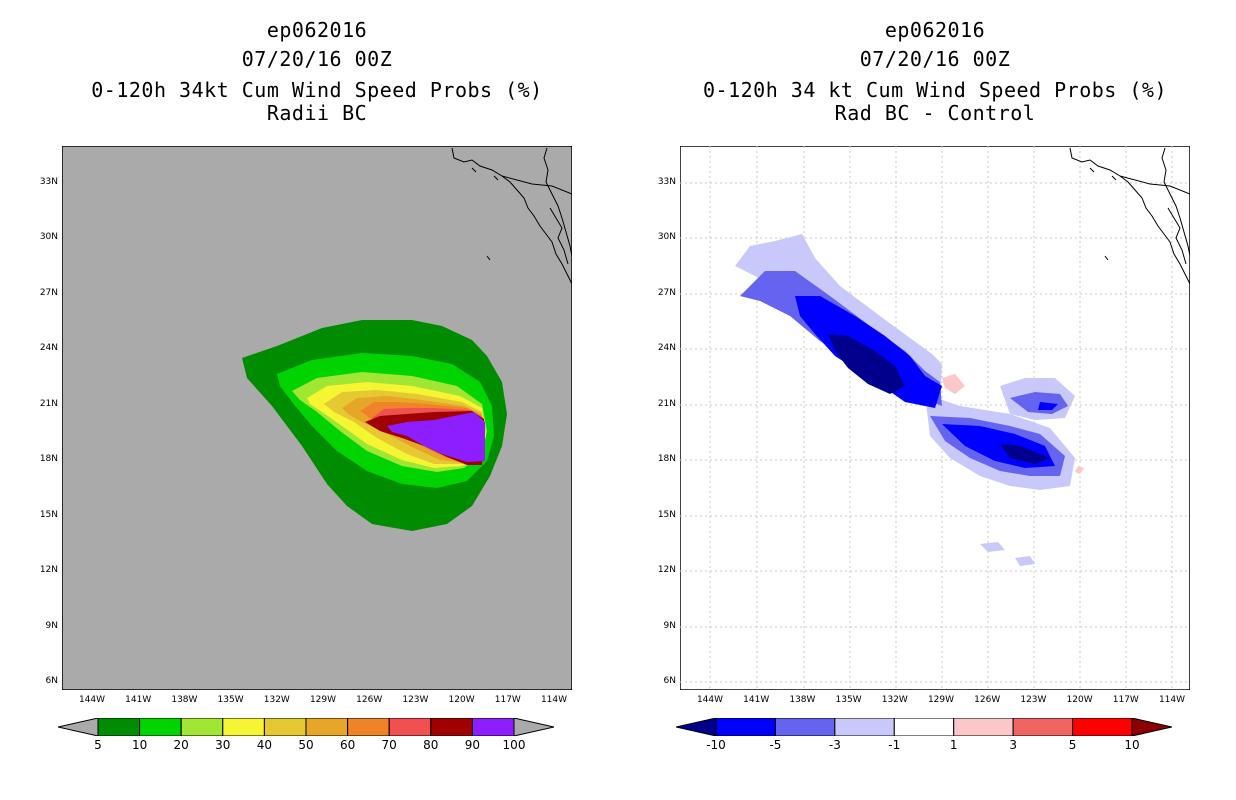 The width and height of the screenshot is (1236, 800). Describe the element at coordinates (264, 745) in the screenshot. I see `colorbar-label: 40` at that location.